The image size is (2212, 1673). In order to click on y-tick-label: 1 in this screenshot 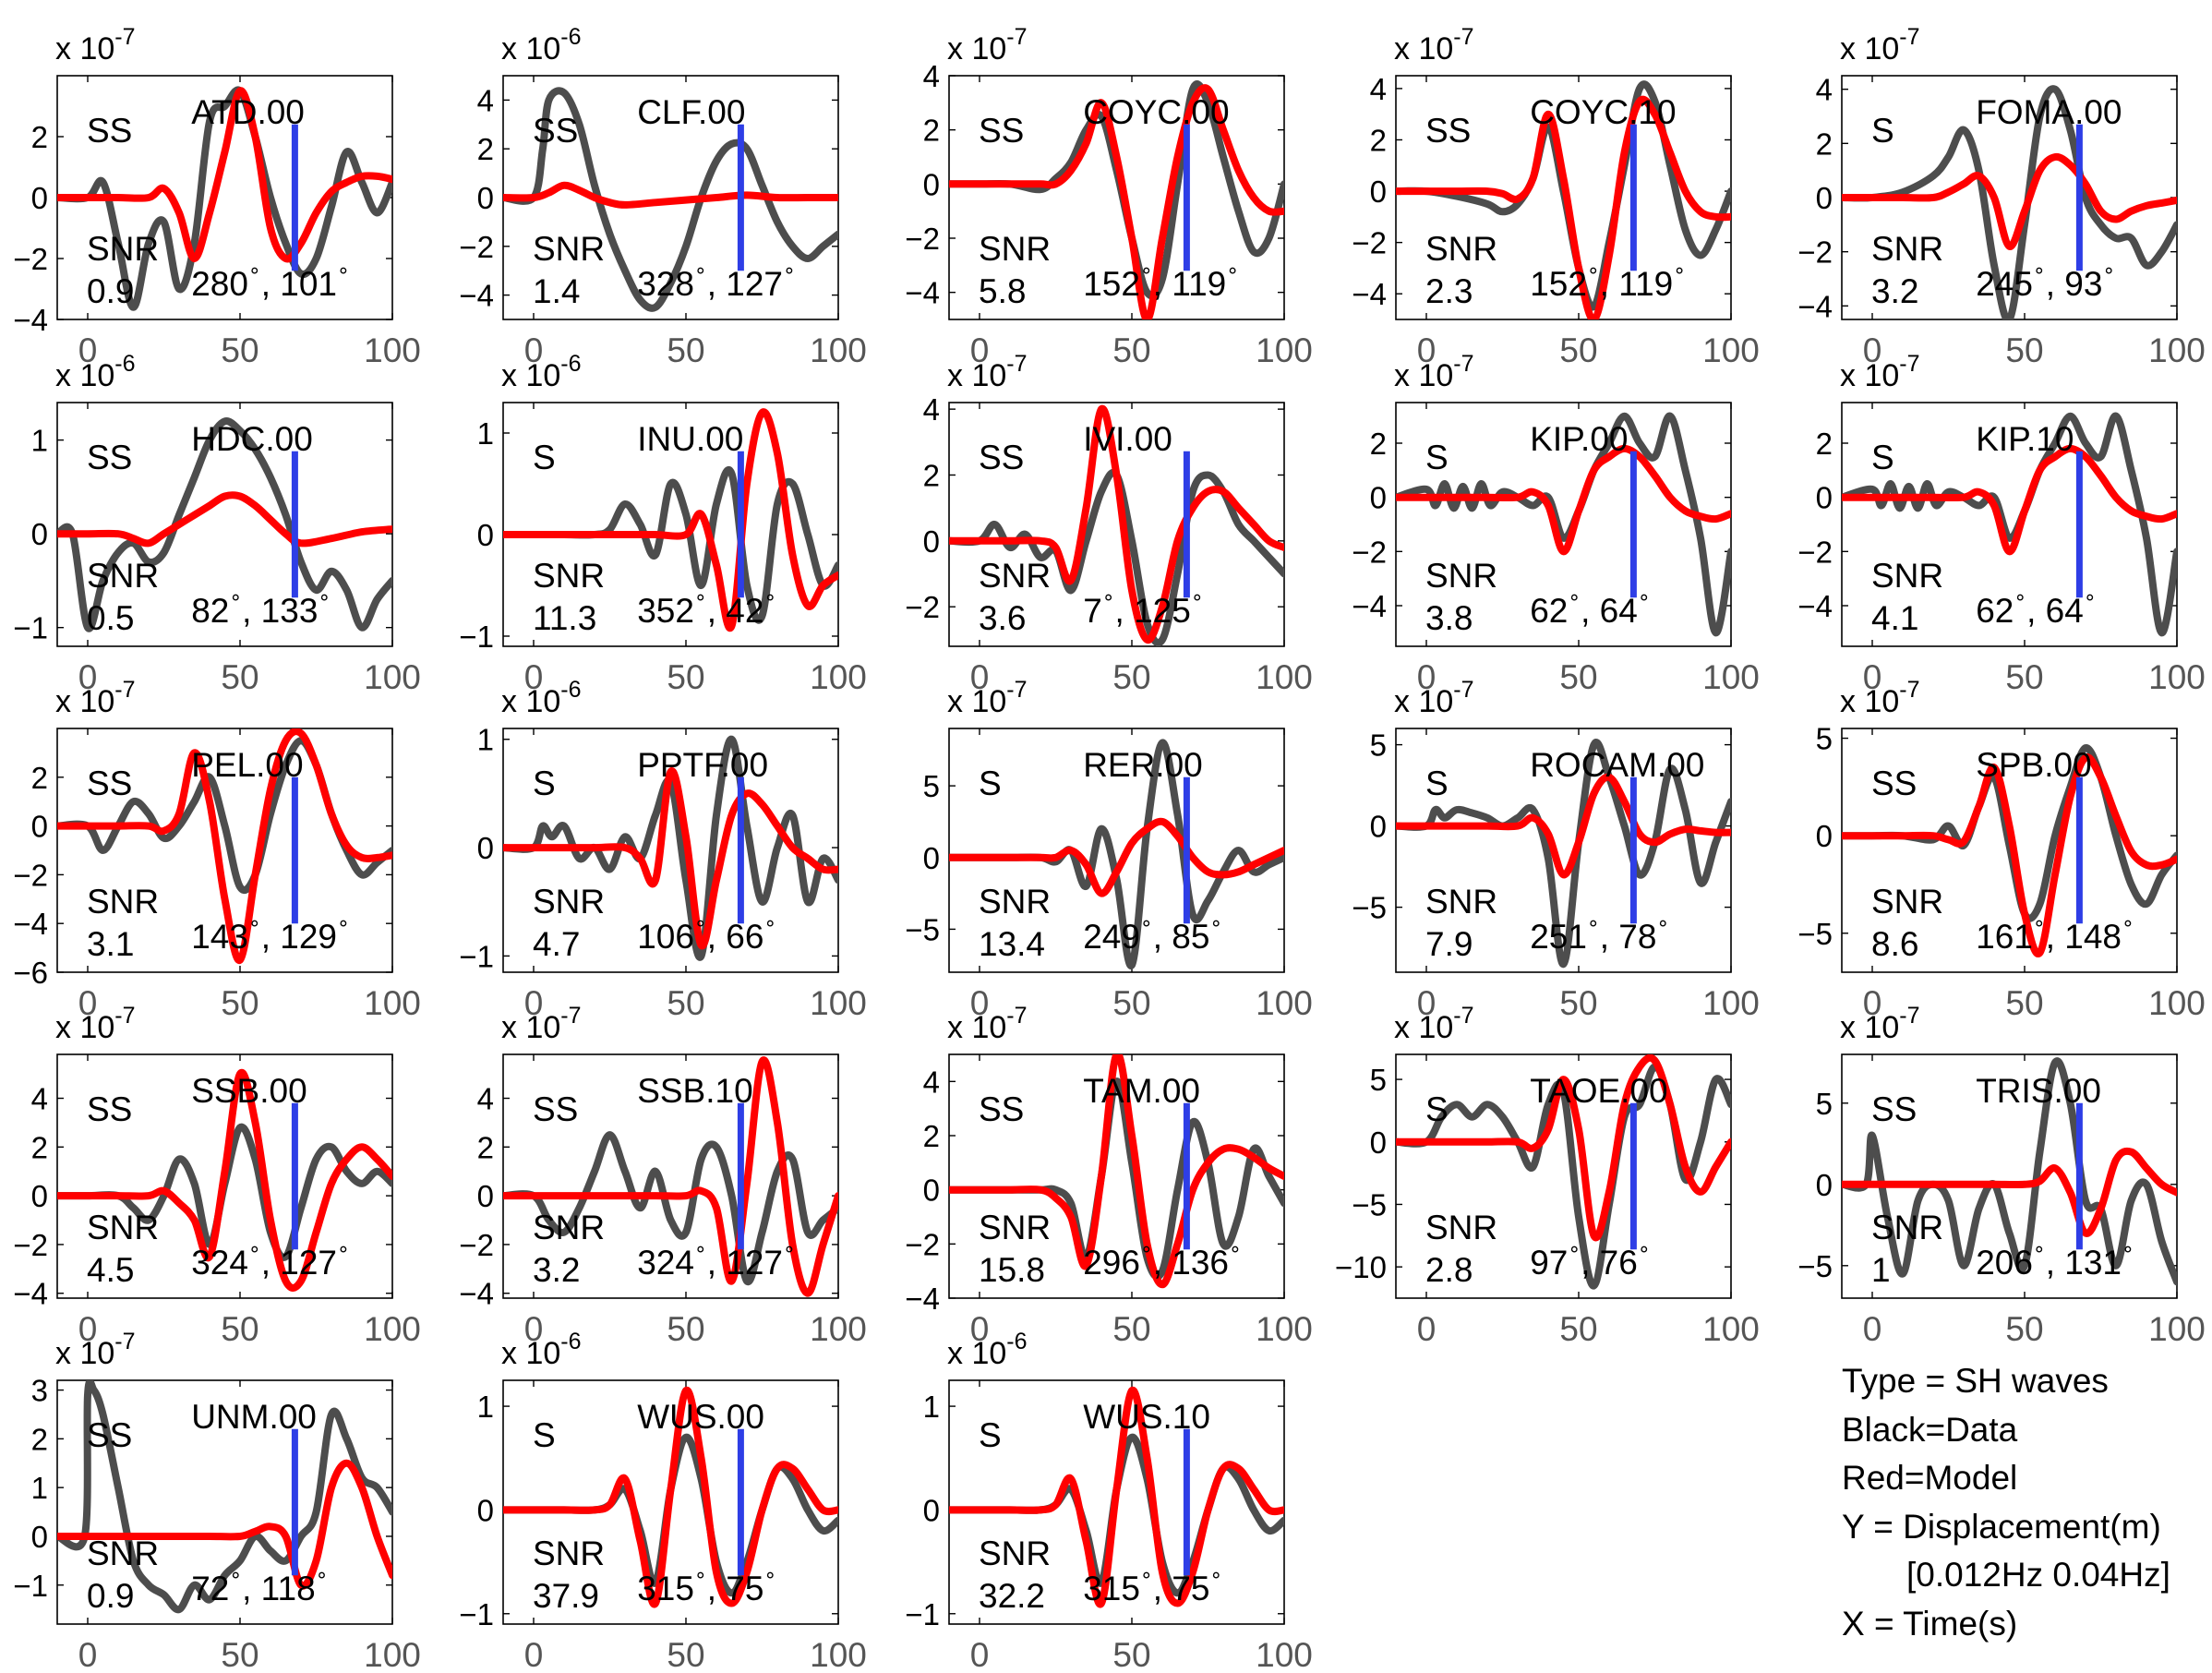, I will do `click(485, 740)`.